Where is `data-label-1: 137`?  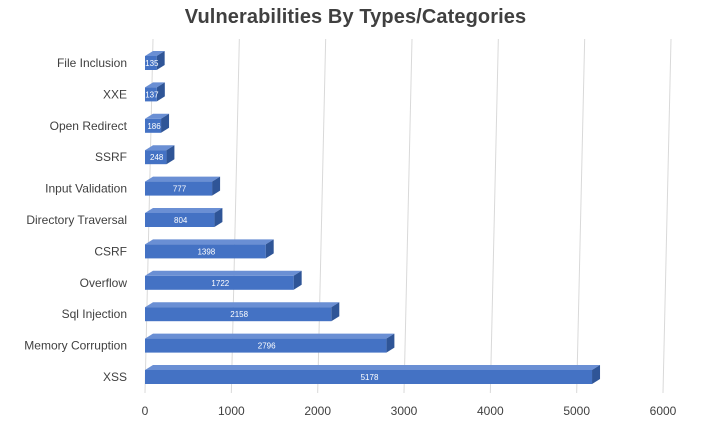 data-label-1: 137 is located at coordinates (152, 94).